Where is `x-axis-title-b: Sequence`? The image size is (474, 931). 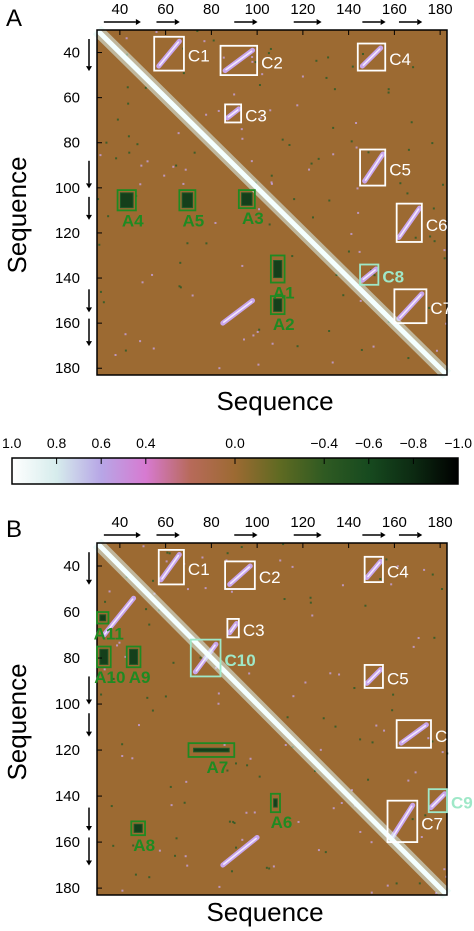
x-axis-title-b: Sequence is located at coordinates (264, 912).